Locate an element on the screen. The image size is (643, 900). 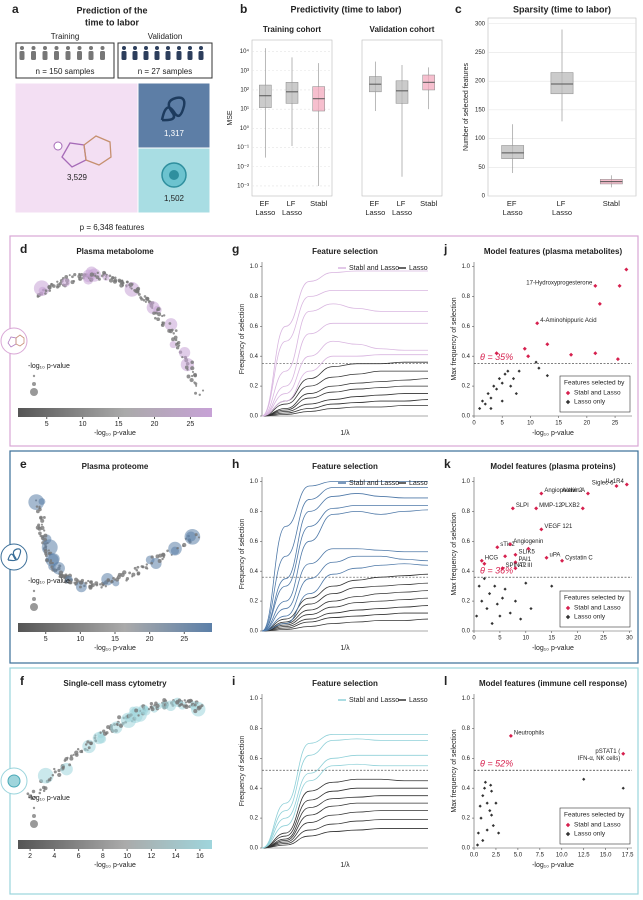
panel-title: Sparsity (time to labor) is located at coordinates (562, 9).